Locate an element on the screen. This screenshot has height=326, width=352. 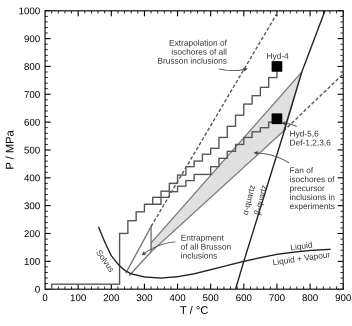
y-tick-label: 1000 is located at coordinates (29, 10).